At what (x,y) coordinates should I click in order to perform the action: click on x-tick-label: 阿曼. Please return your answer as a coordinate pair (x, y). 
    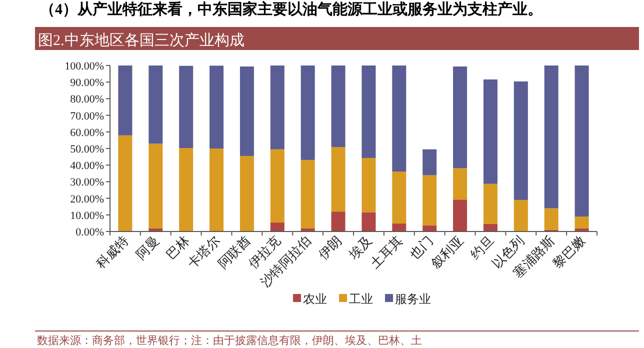
    Looking at the image, I should click on (147, 247).